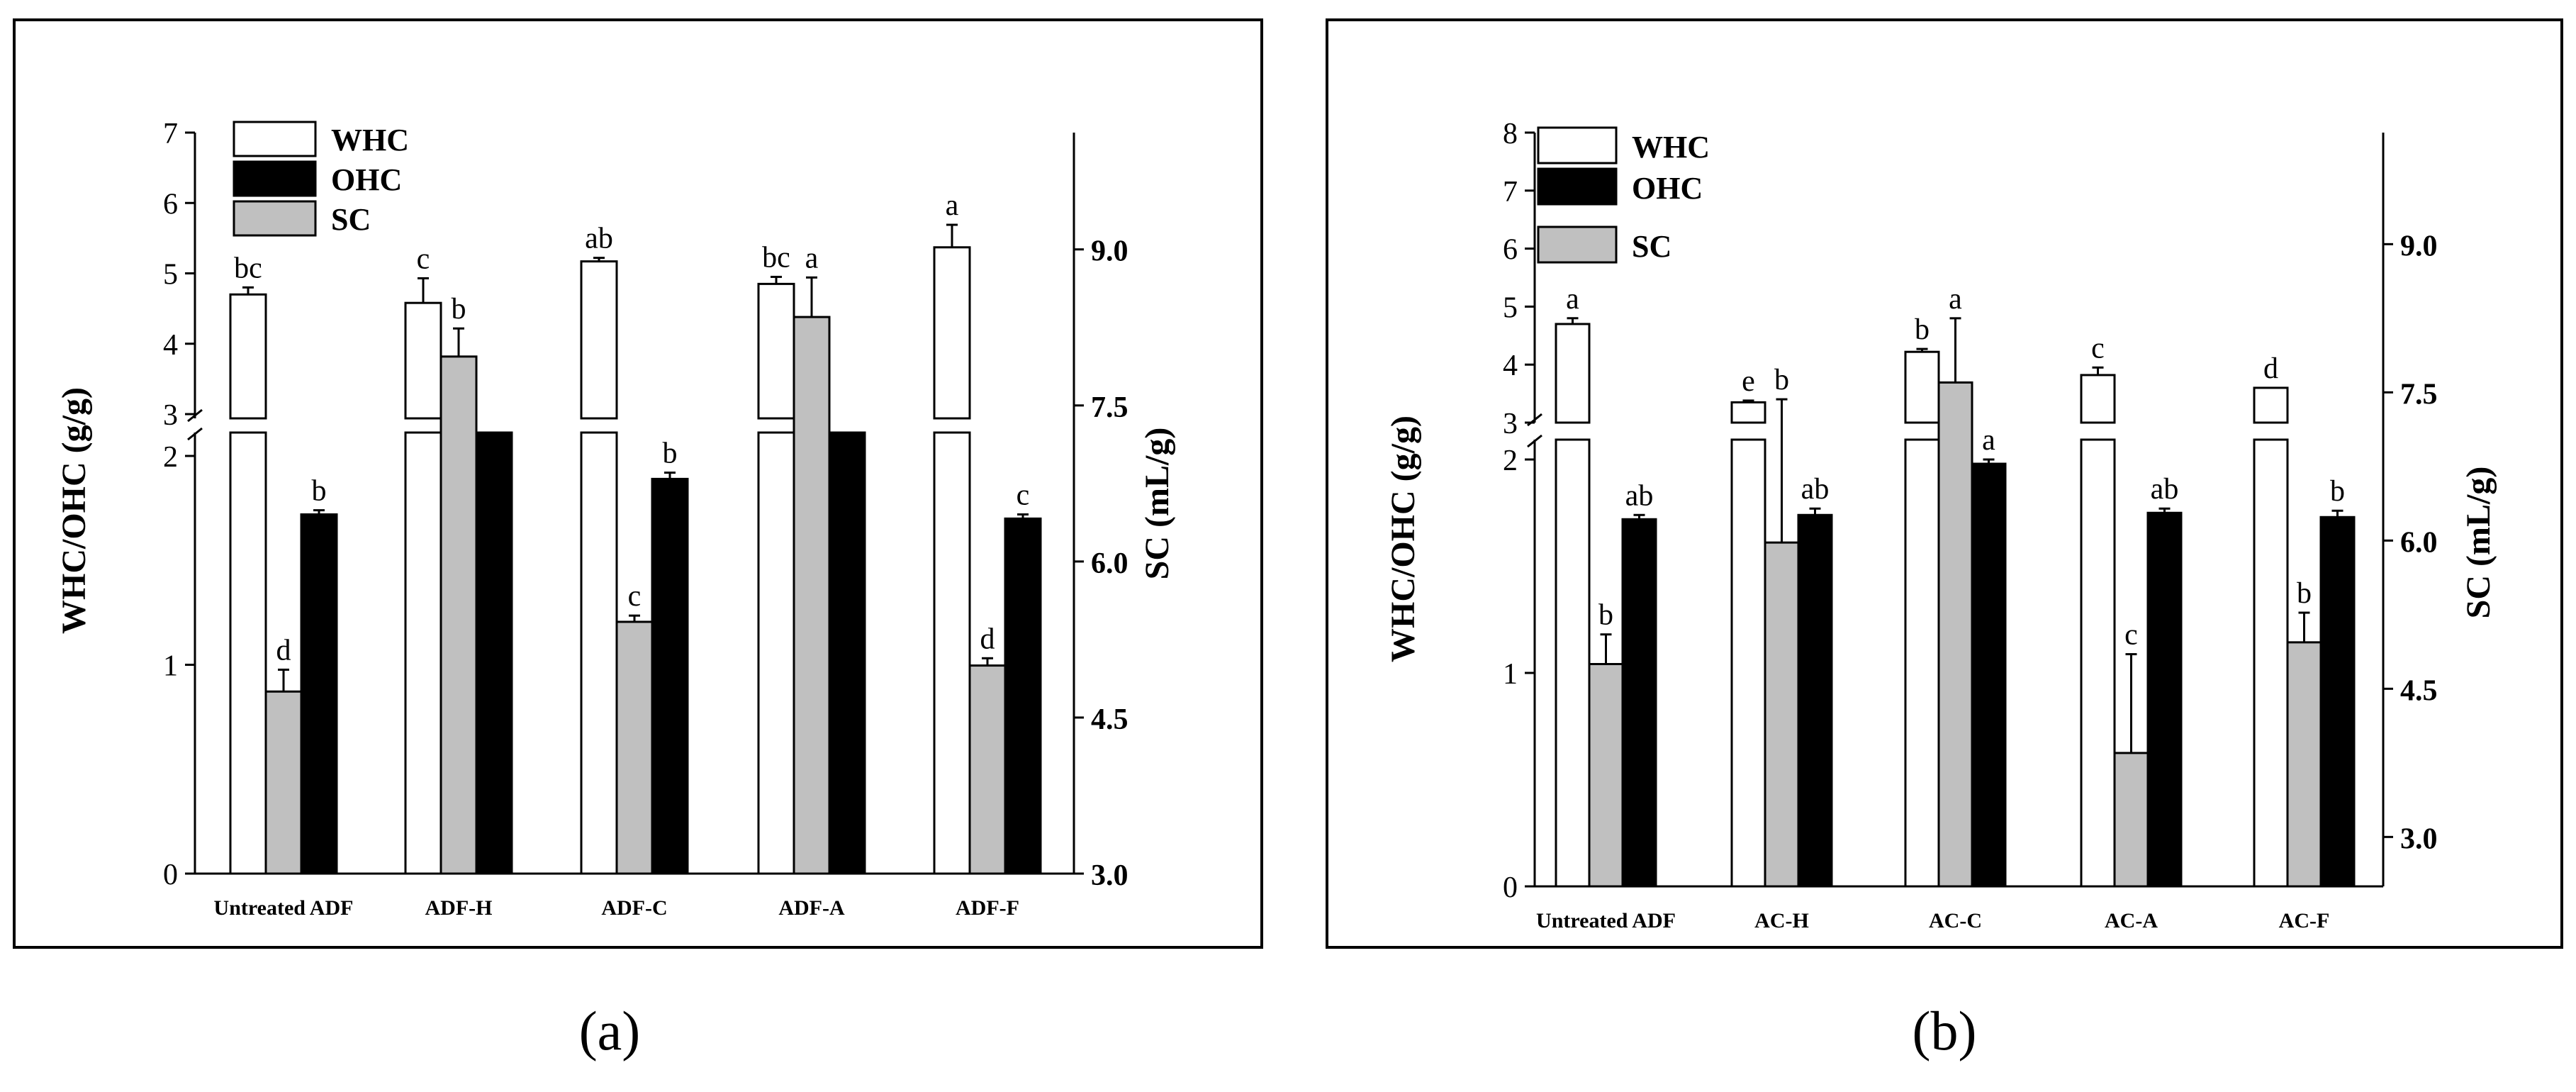 The image size is (2576, 1092). I want to click on x-tick-label: AC-C, so click(1955, 920).